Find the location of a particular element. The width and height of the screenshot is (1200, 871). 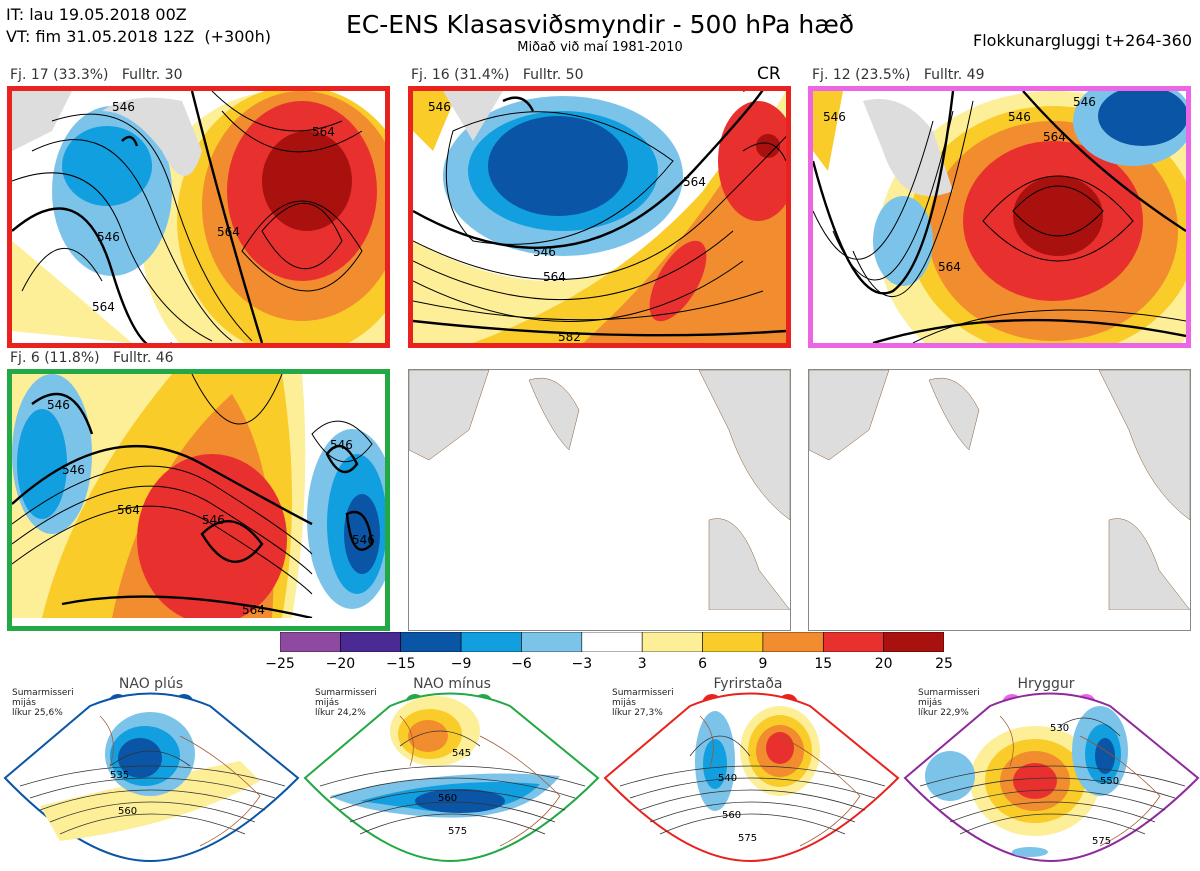

panel-3-label: Fj. 12 (23.5%) Fulltr. 49 is located at coordinates (898, 75).